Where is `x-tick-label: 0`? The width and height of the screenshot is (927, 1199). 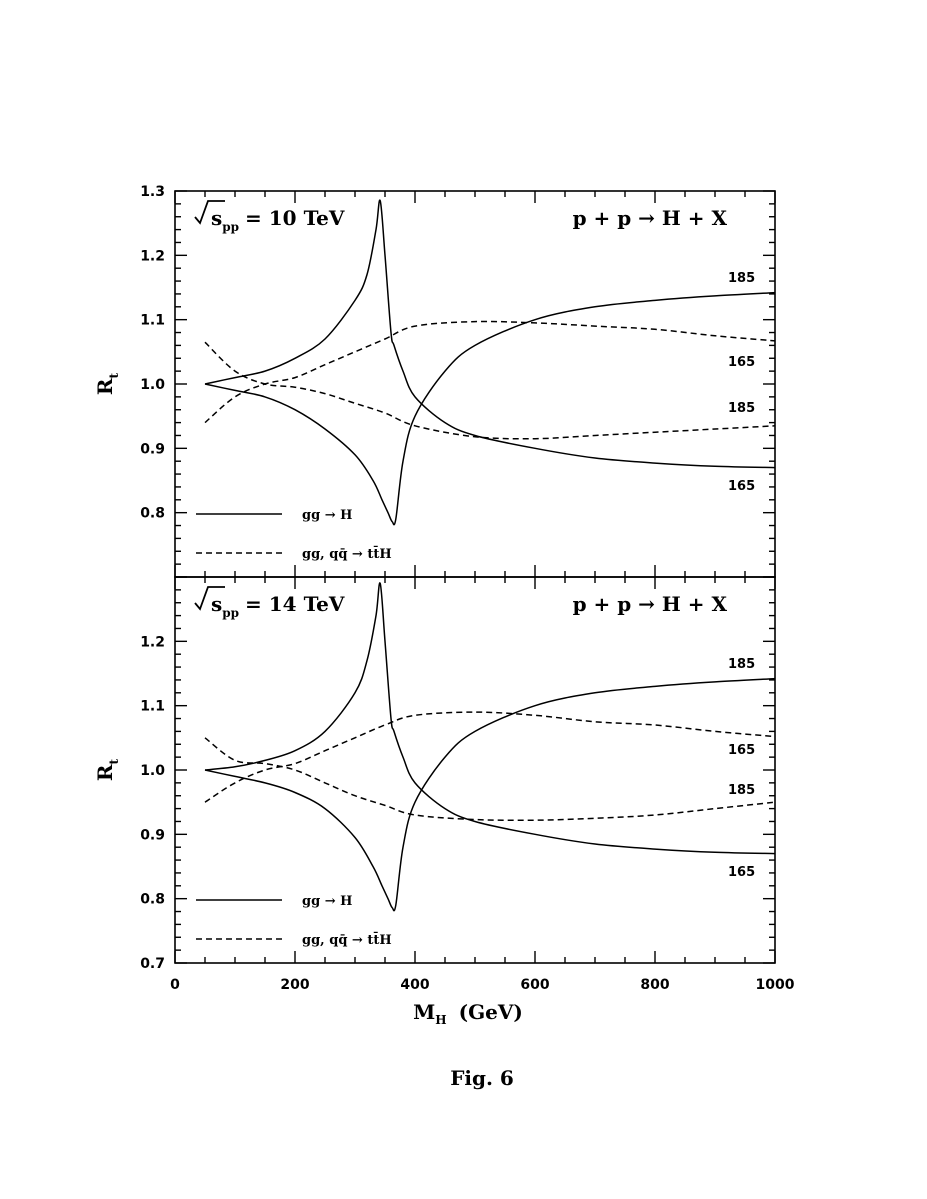
x-tick-label: 0 is located at coordinates (175, 985).